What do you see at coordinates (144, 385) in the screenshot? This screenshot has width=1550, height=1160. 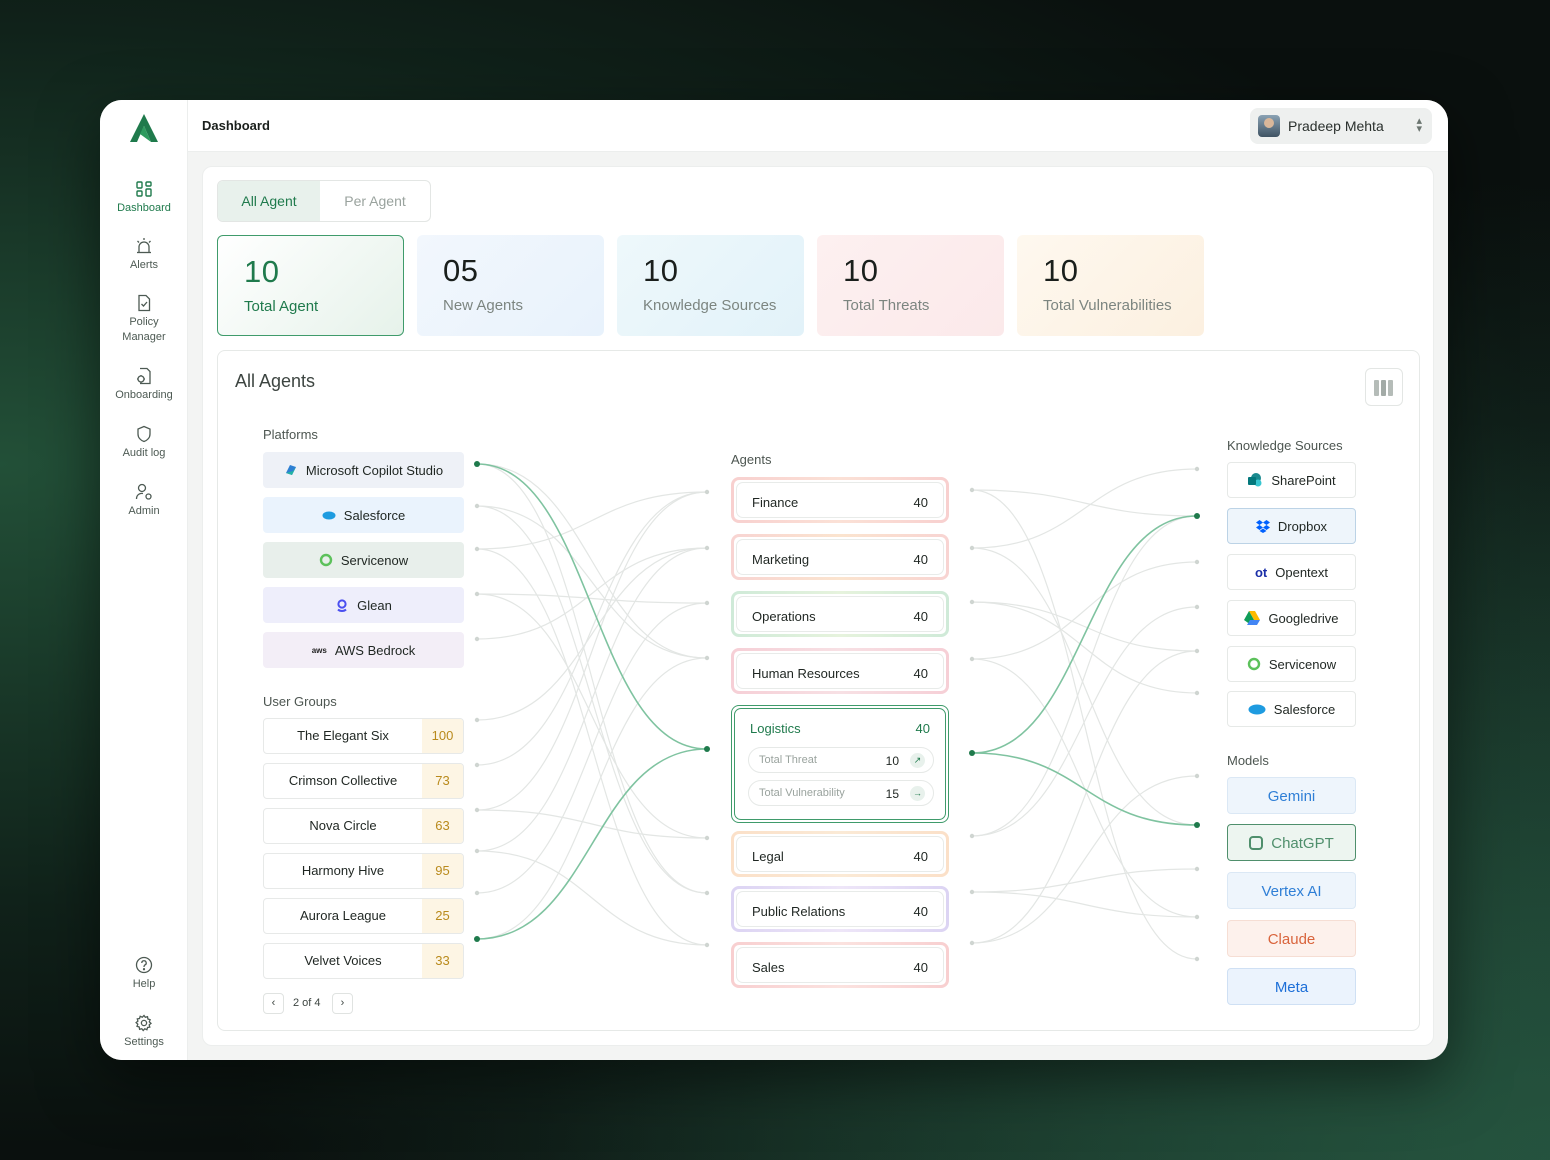 I see `sidebar-item-onboarding: Onboarding` at bounding box center [144, 385].